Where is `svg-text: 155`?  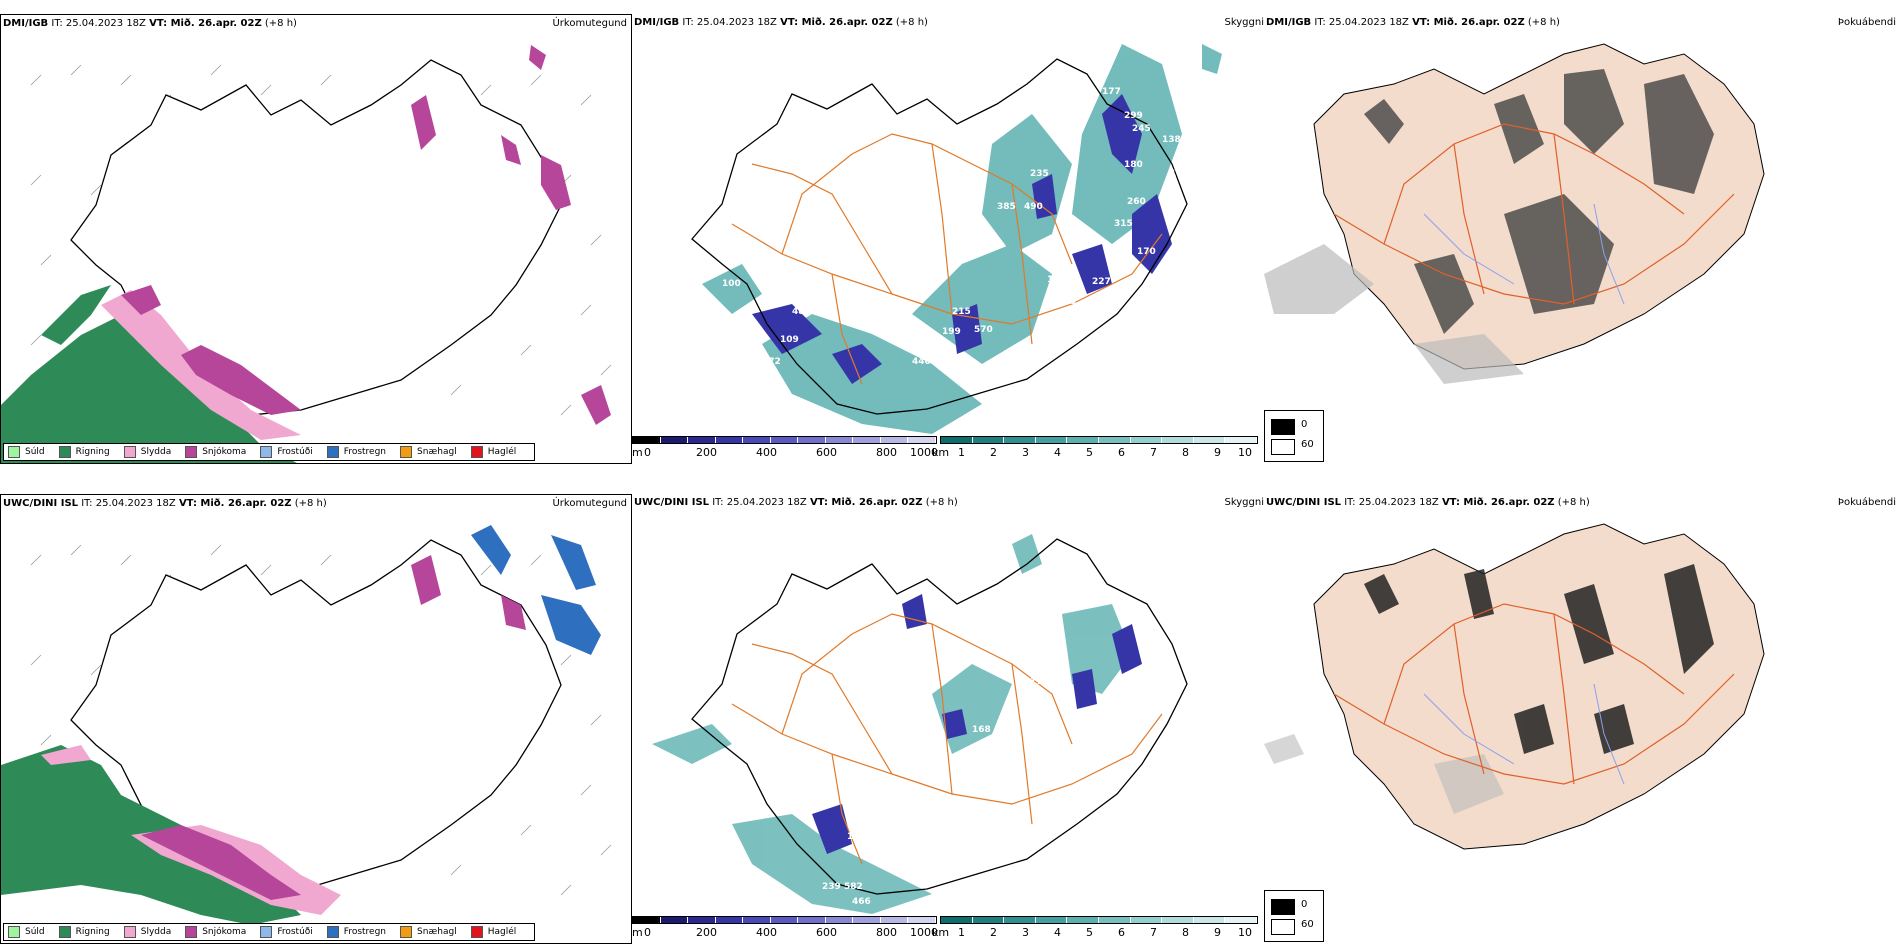 svg-text: 155 is located at coordinates (1131, 684).